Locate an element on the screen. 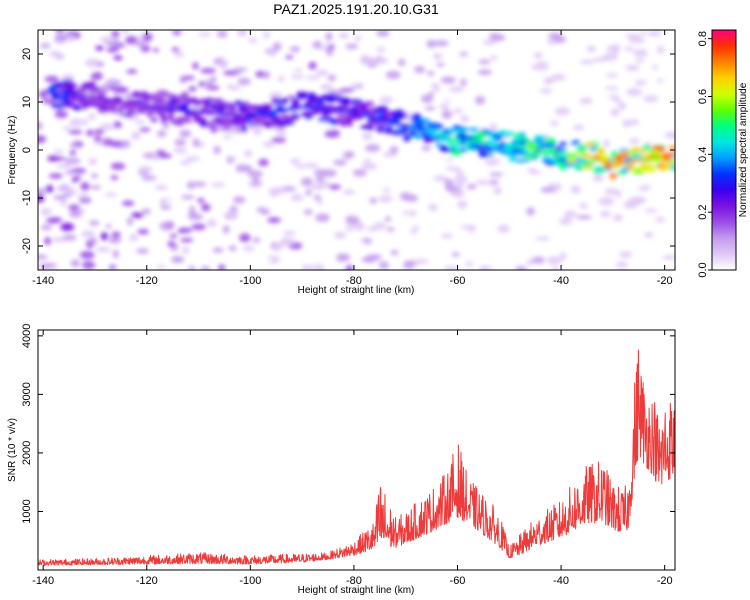 The height and width of the screenshot is (600, 750). spectrogram-x-tick-label: -80 is located at coordinates (354, 281).